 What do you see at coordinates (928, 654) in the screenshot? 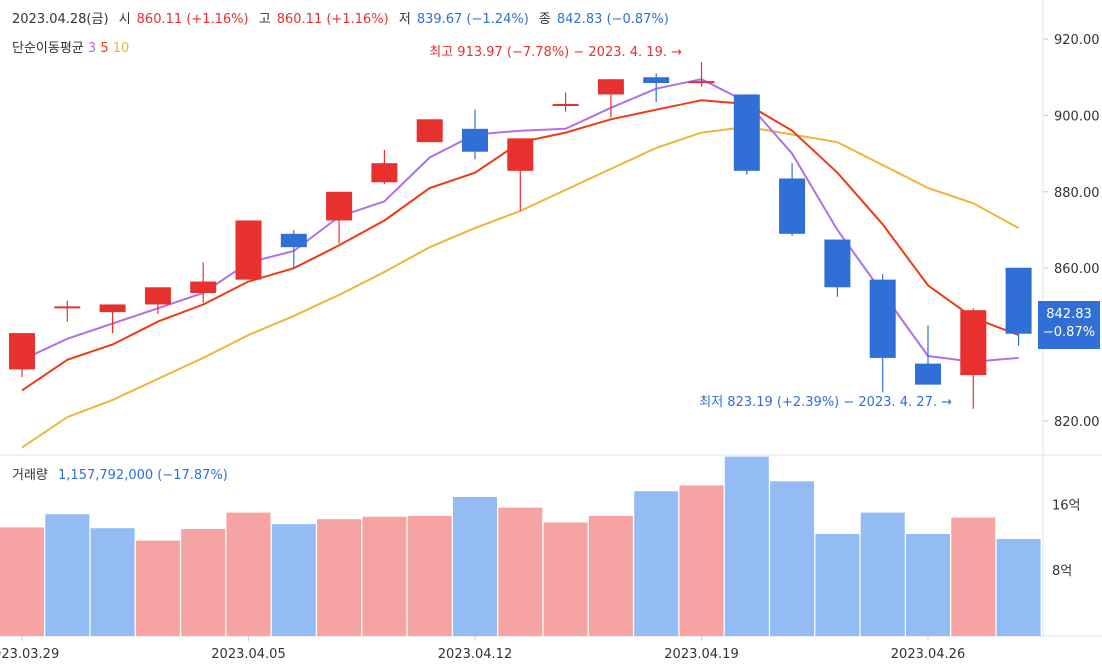
I see `x-tick-label: 2023.04.26` at bounding box center [928, 654].